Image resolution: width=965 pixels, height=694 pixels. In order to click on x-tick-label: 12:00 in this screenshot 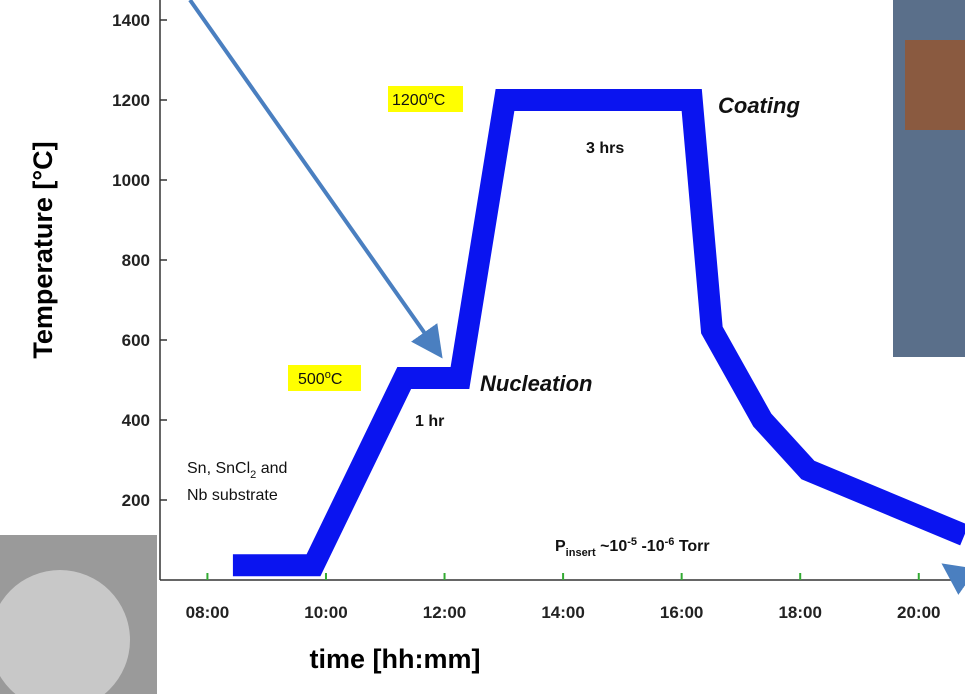, I will do `click(444, 612)`.